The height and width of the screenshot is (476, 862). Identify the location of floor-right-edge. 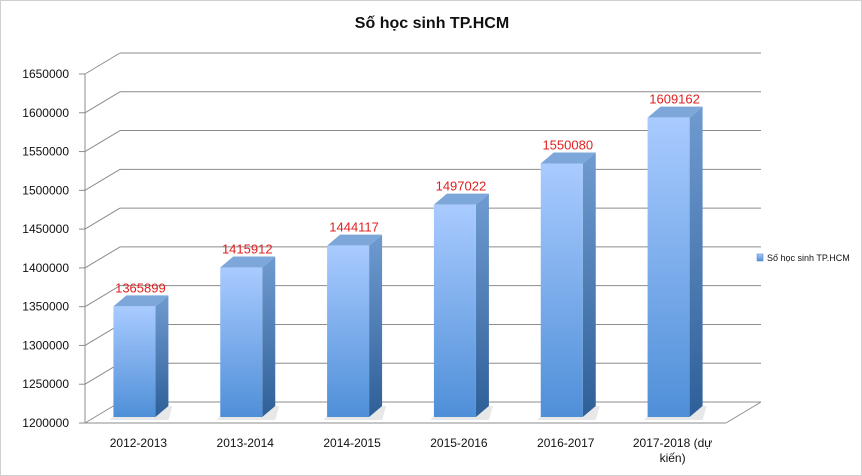
(743, 412).